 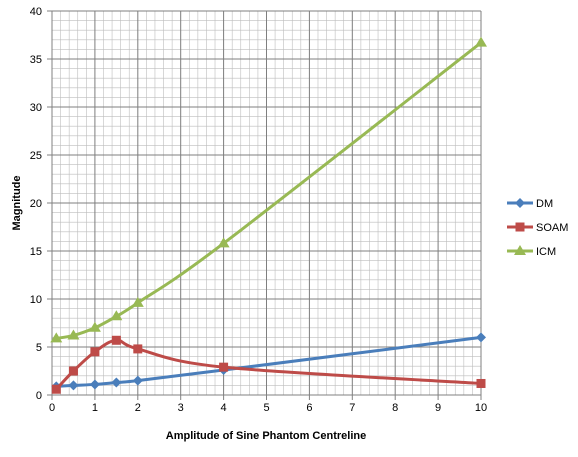 I want to click on x-tick-label: 3, so click(x=181, y=408).